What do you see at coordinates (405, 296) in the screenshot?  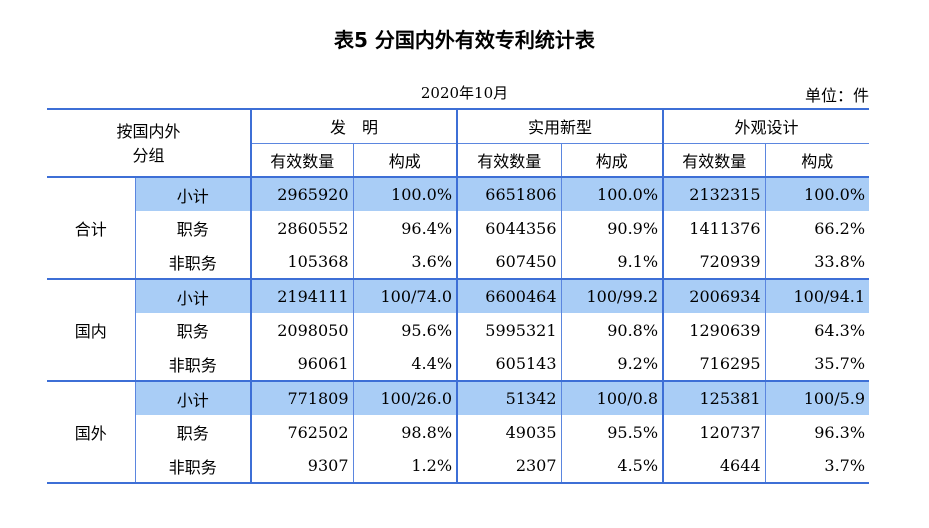 I see `invention-share-cell: 100/74.0` at bounding box center [405, 296].